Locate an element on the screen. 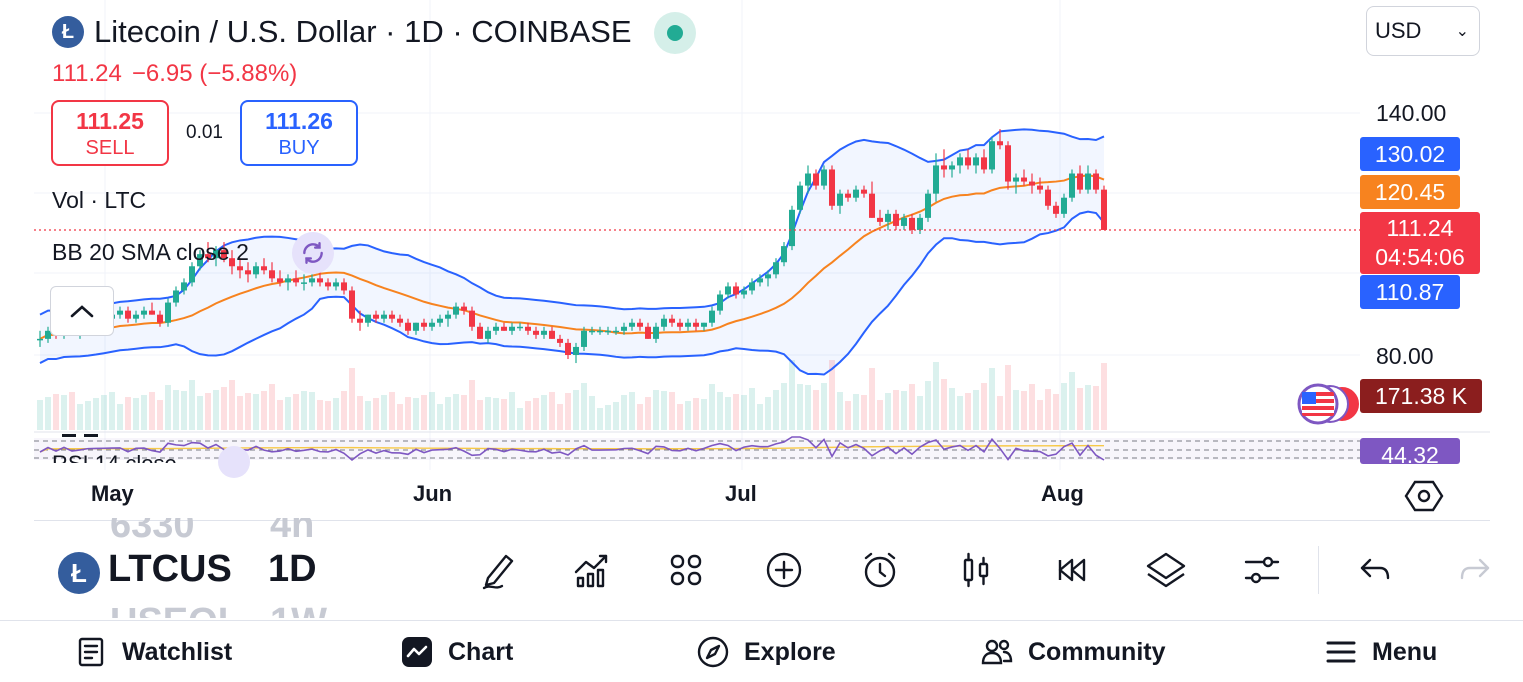 This screenshot has height=682, width=1523. bollinger-legend: BB 20 SMA close 2 is located at coordinates (150, 252).